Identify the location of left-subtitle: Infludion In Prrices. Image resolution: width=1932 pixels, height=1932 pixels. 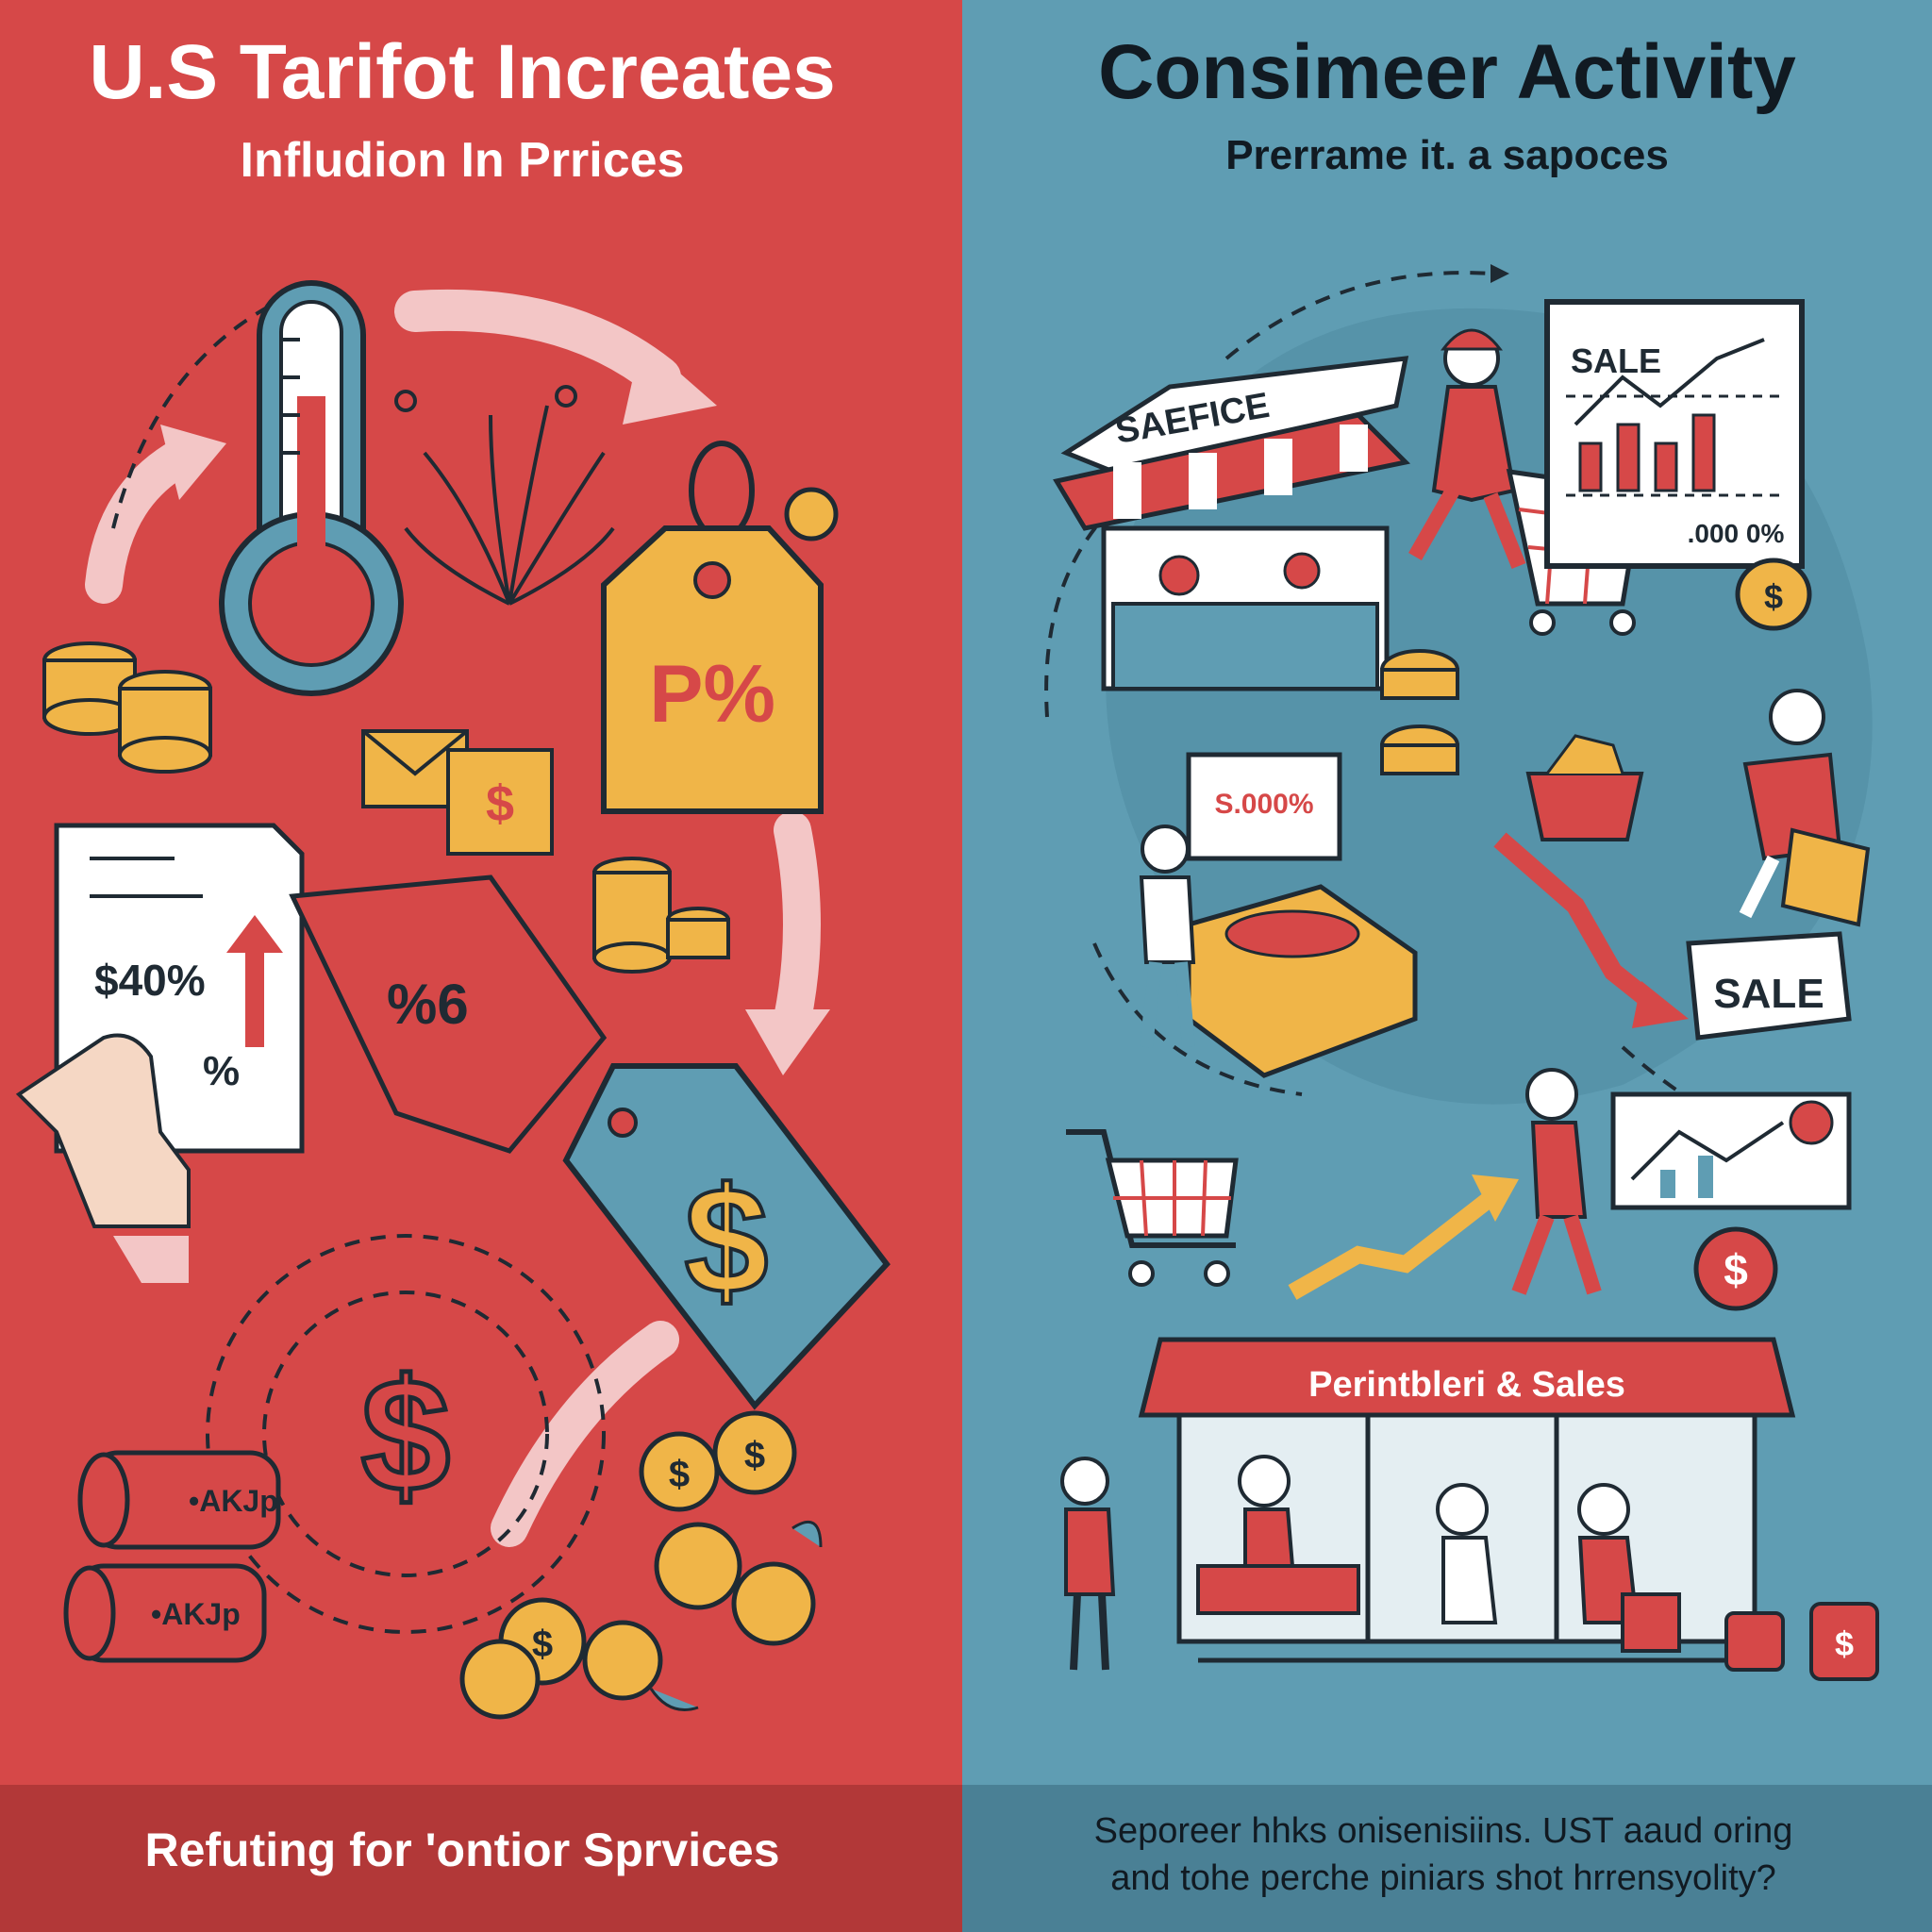
(462, 160).